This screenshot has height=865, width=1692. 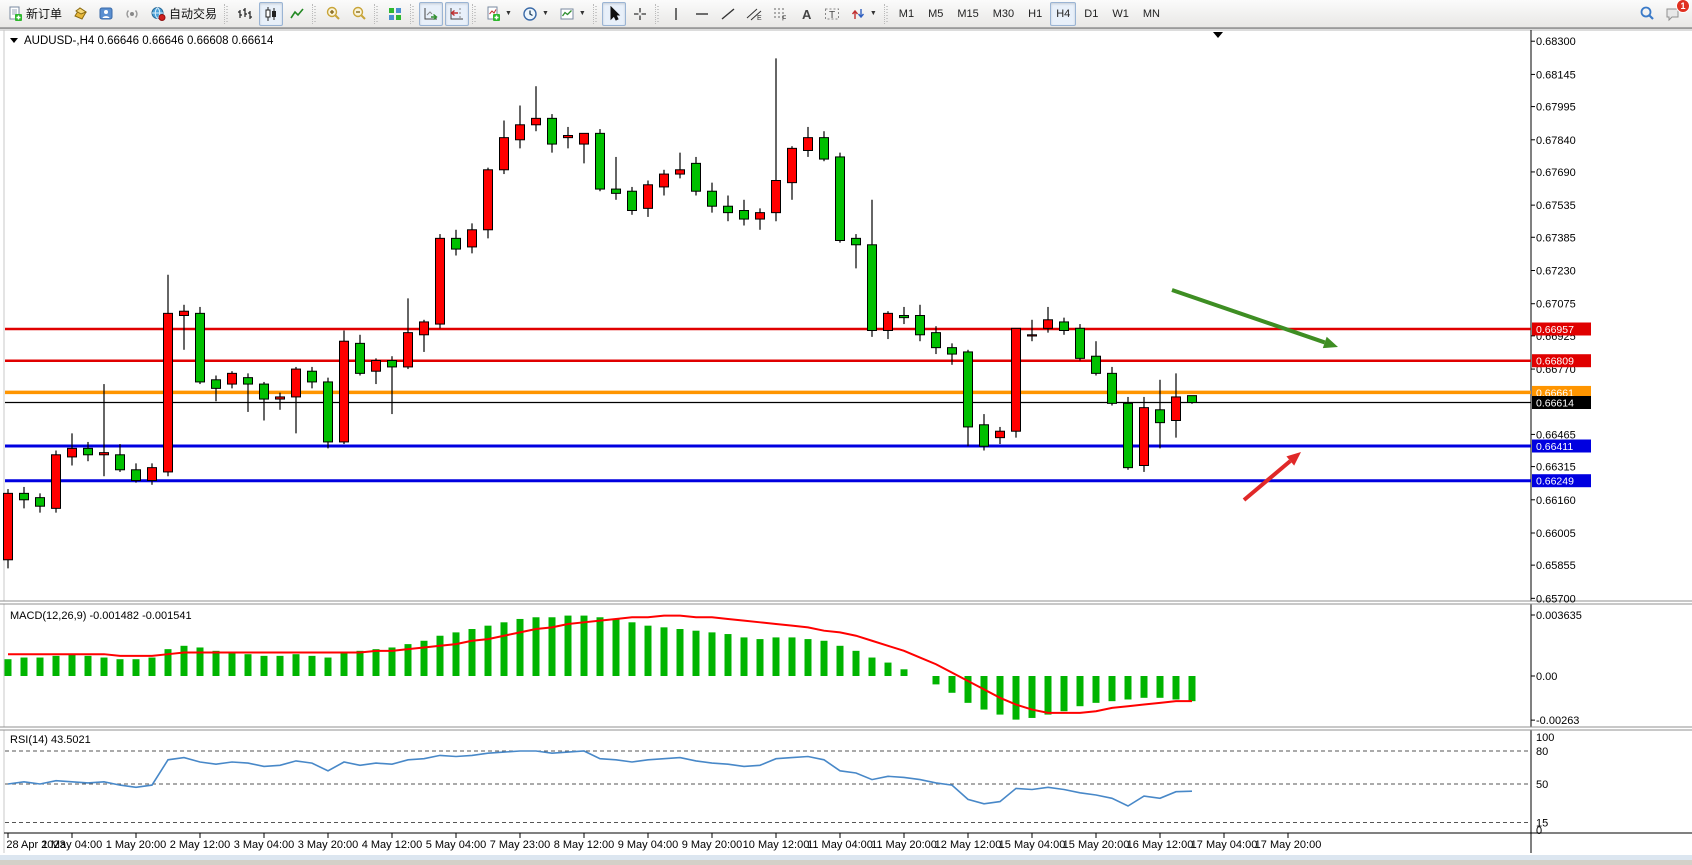 What do you see at coordinates (1554, 447) in the screenshot?
I see `price-tag-label: 0.66411` at bounding box center [1554, 447].